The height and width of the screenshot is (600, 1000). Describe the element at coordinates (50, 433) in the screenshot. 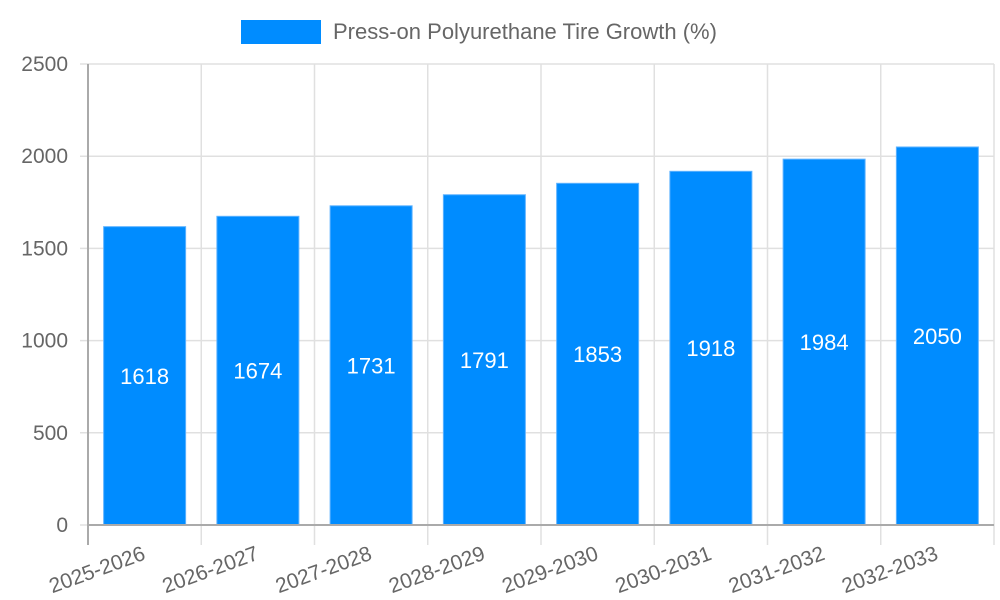

I see `y-tick-label: 500` at that location.